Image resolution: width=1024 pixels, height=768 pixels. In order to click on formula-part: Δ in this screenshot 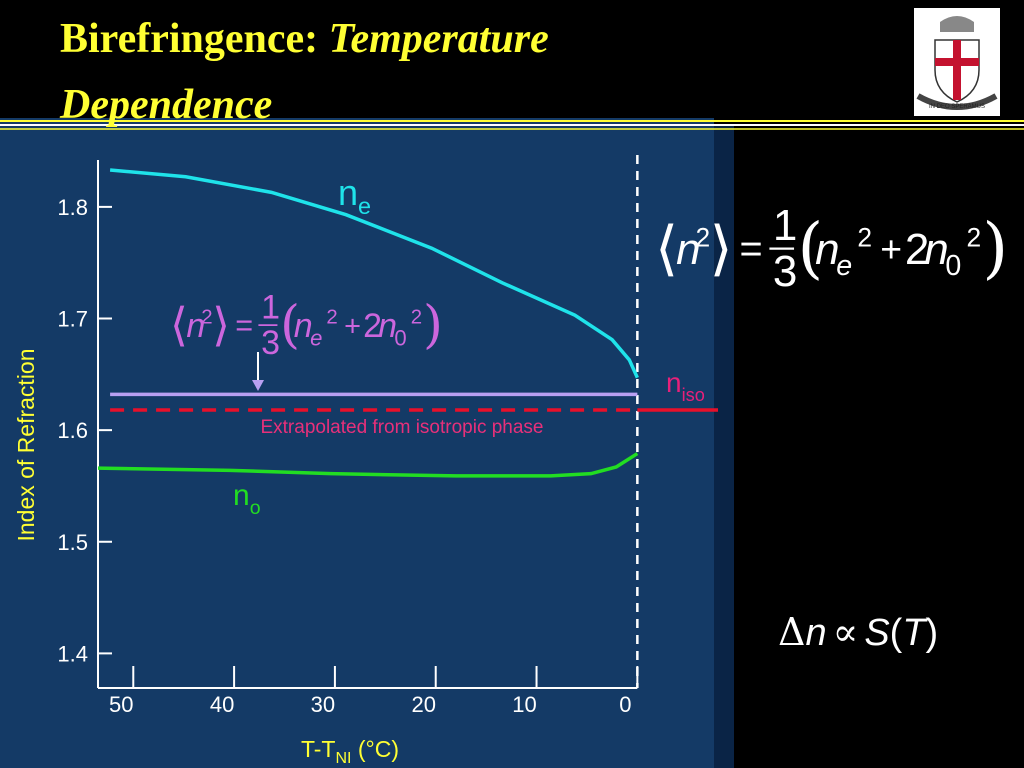, I will do `click(791, 632)`.